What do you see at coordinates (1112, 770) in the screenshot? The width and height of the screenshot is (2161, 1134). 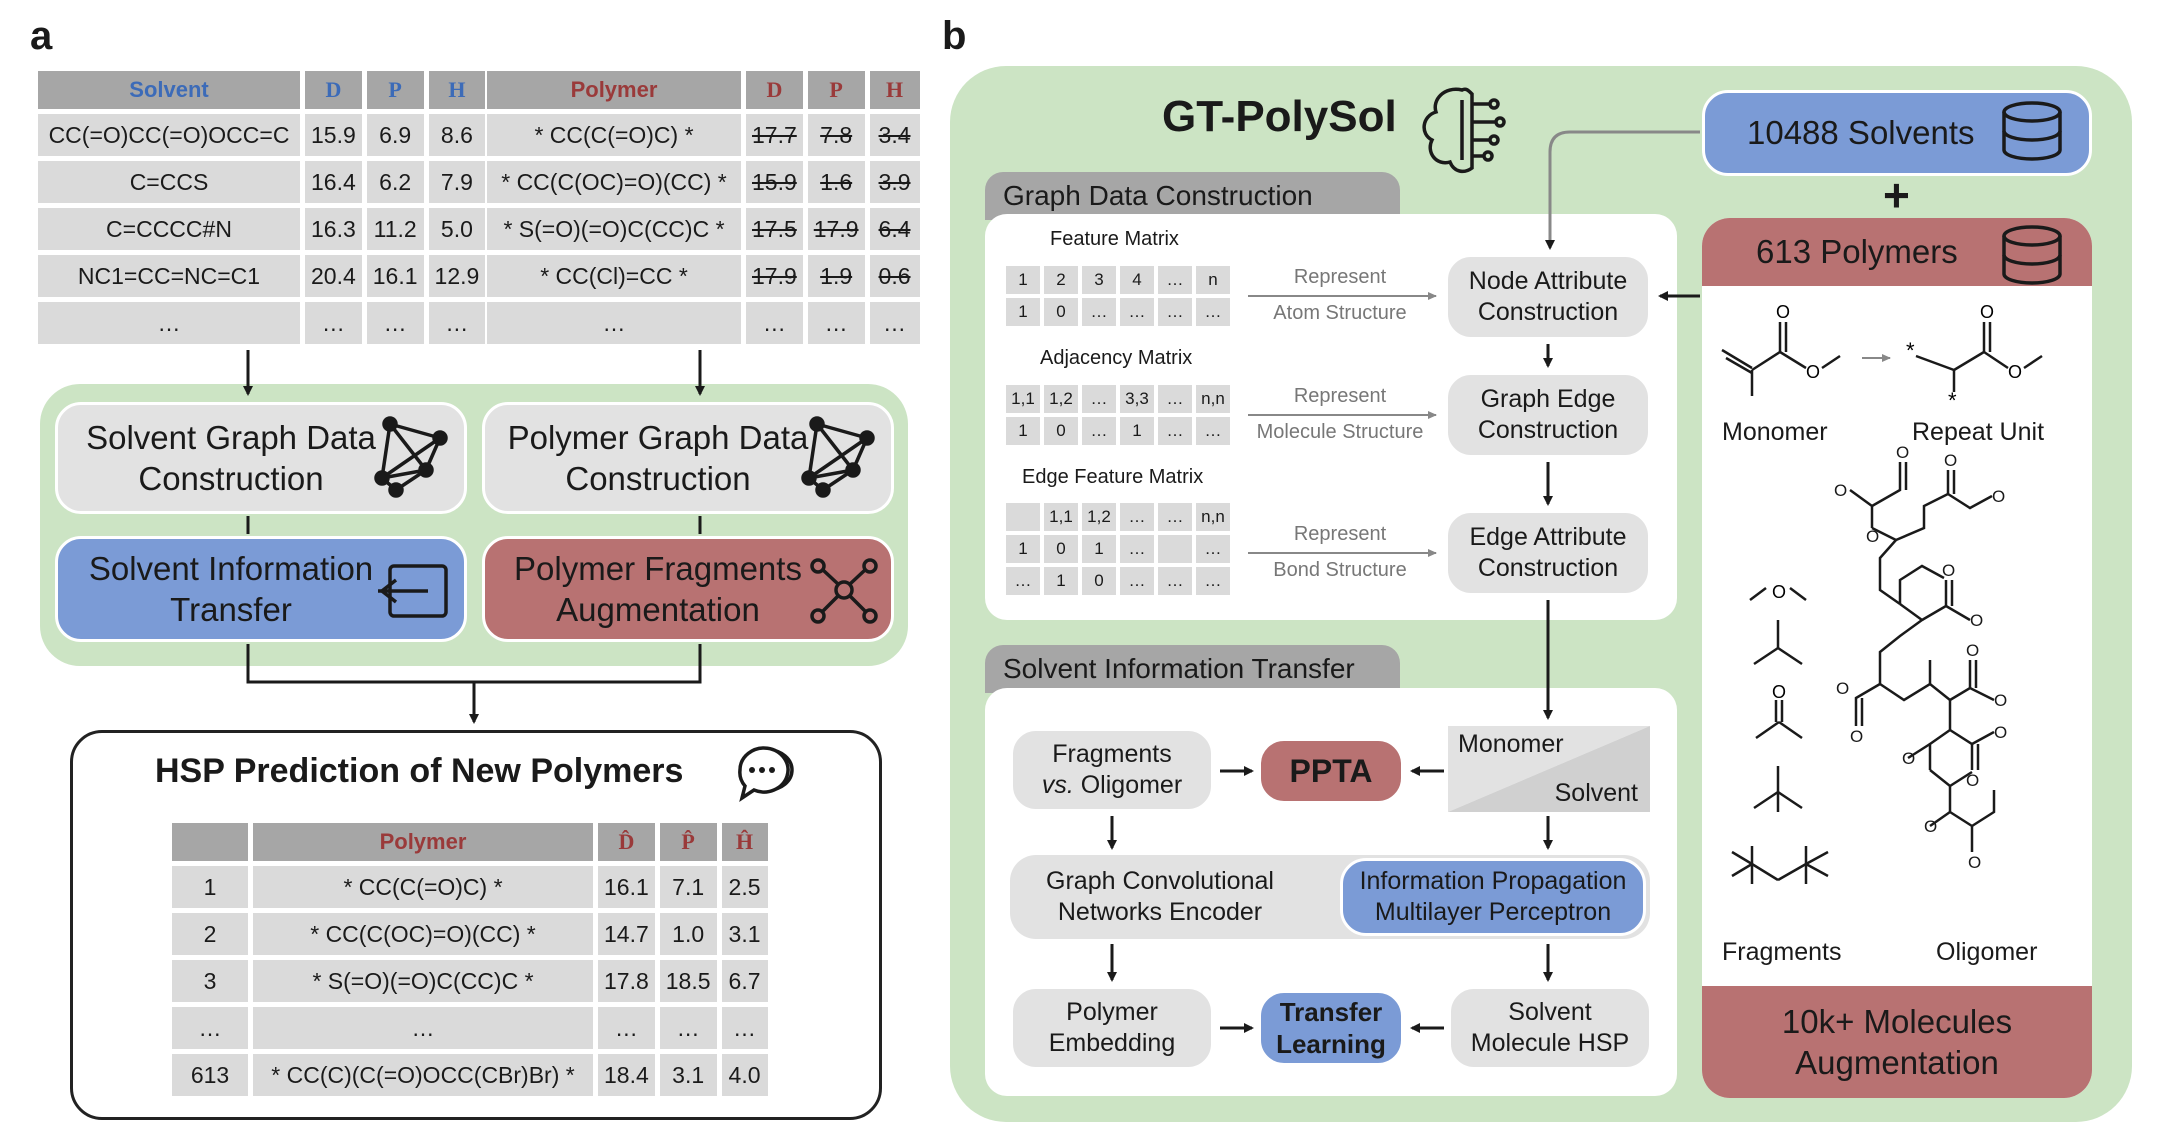 I see `fragments-oligomer-box: Fragments vs. Oligomer` at bounding box center [1112, 770].